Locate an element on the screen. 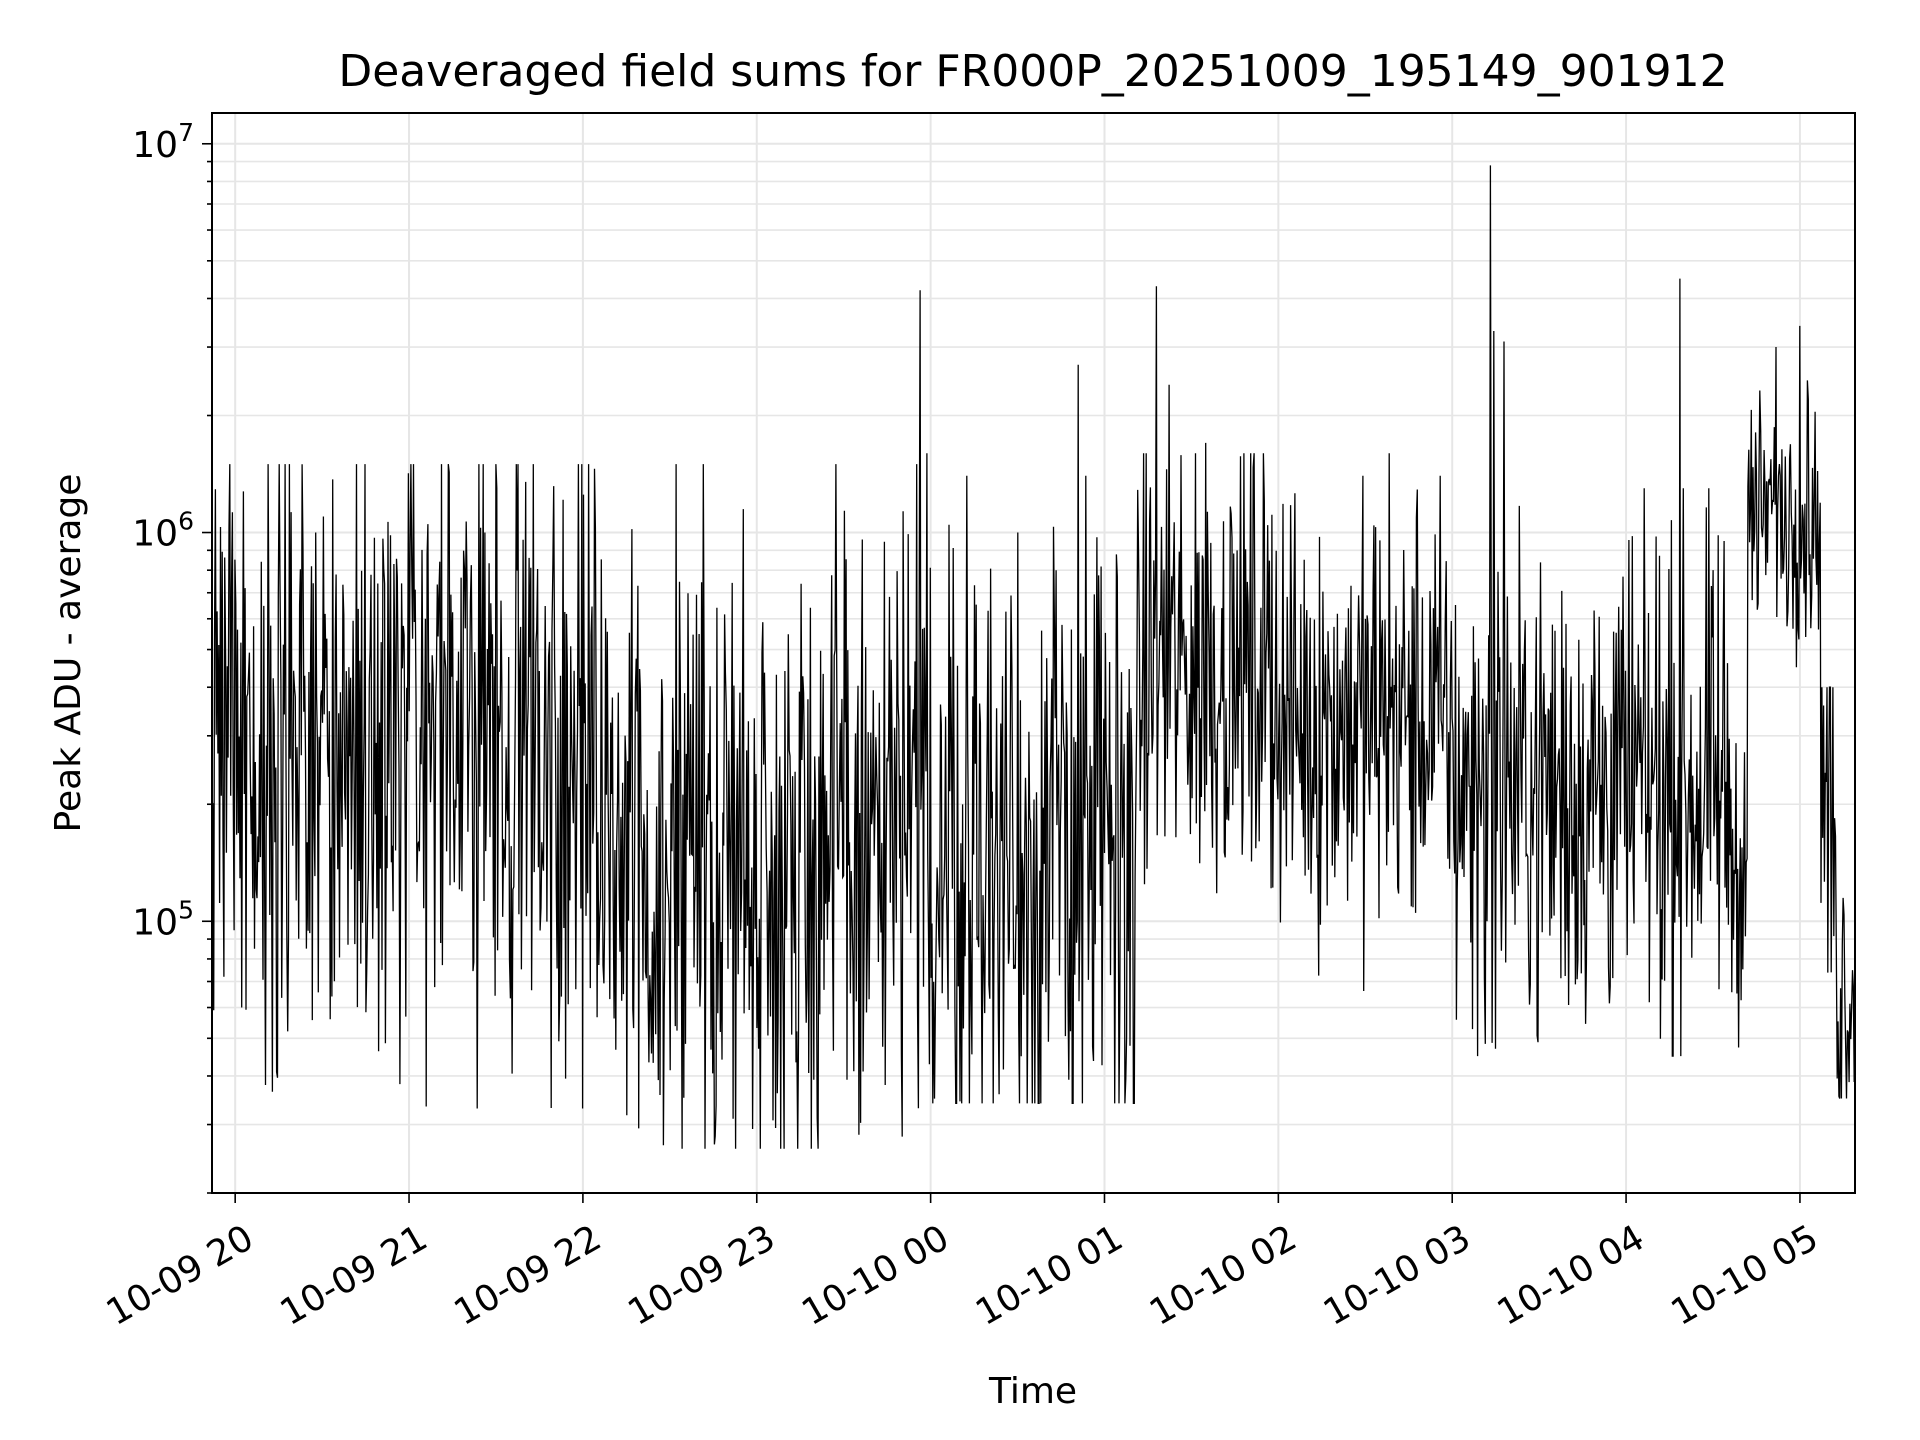 The height and width of the screenshot is (1440, 1920). y-axis: 10⁵ 10⁶ 10⁷ is located at coordinates (172, 656).